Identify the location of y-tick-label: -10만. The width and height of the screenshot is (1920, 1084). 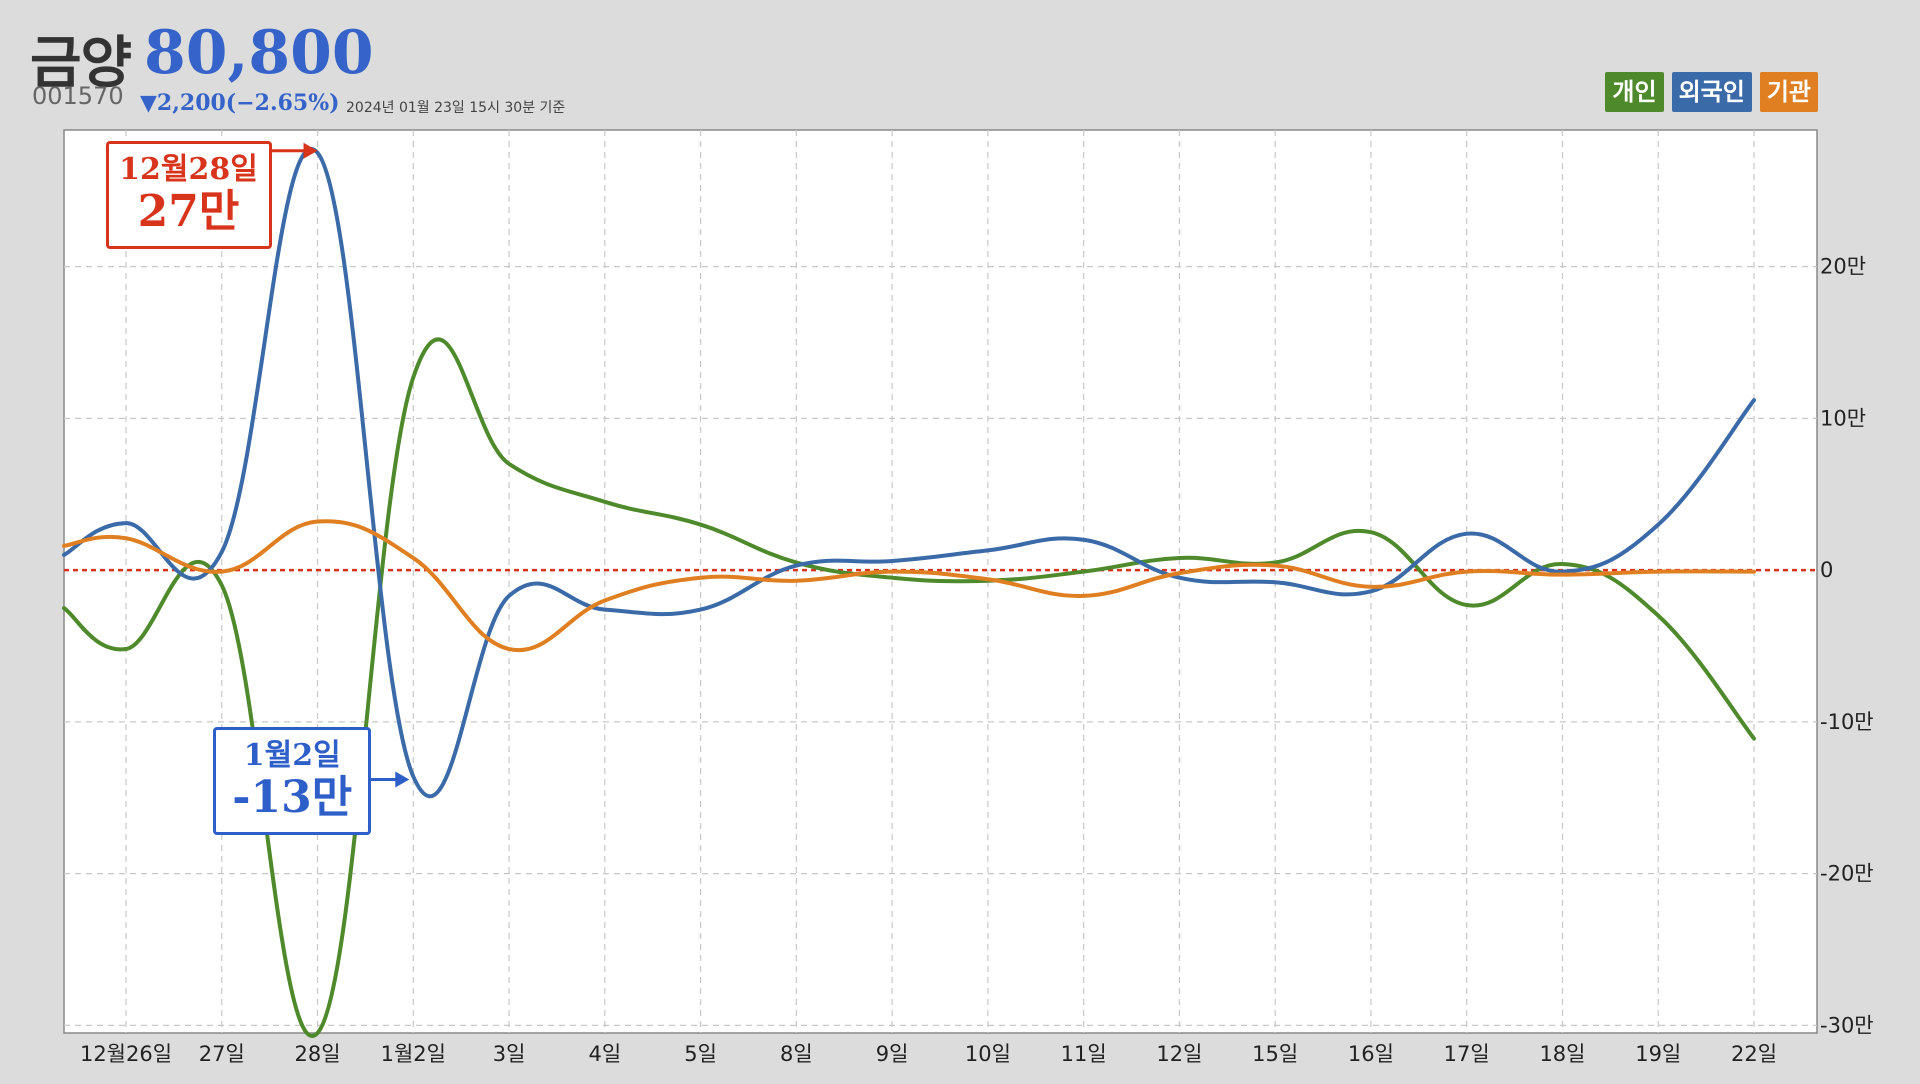
(1847, 722).